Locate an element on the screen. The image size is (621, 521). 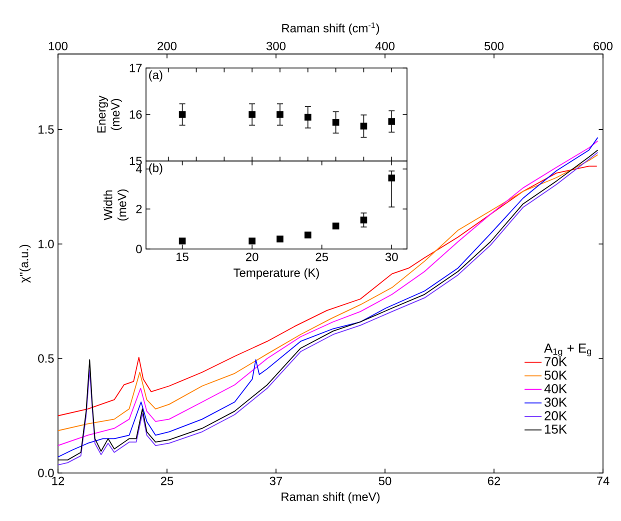
legend-label: 30K is located at coordinates (555, 402).